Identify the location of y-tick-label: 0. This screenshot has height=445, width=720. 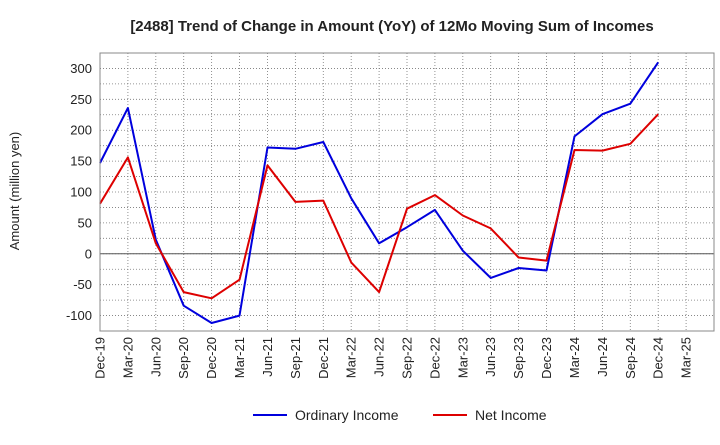
(88, 253).